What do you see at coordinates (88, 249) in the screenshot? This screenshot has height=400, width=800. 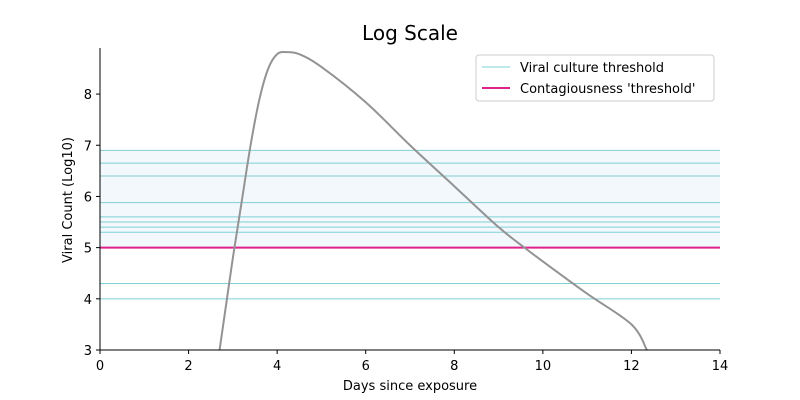 I see `y-tick-label: 5` at bounding box center [88, 249].